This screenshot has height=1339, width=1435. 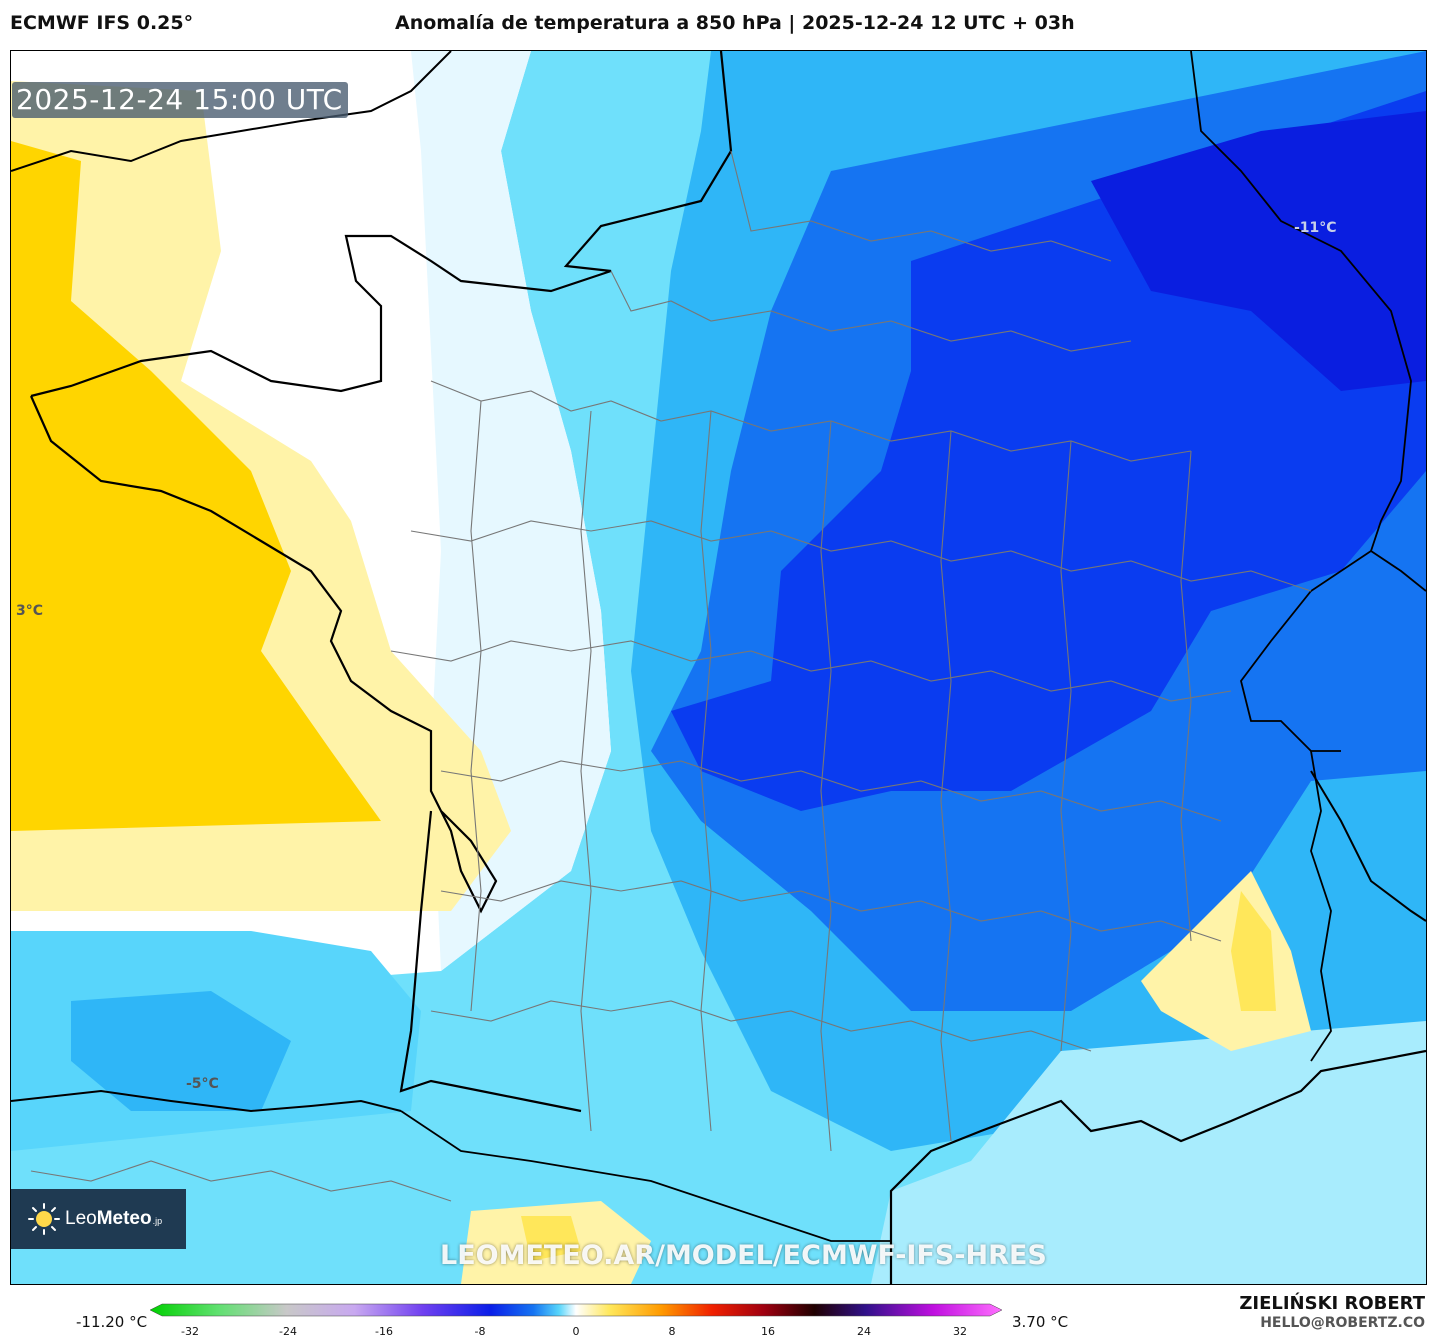 What do you see at coordinates (206, 1101) in the screenshot?
I see `coastline-spain` at bounding box center [206, 1101].